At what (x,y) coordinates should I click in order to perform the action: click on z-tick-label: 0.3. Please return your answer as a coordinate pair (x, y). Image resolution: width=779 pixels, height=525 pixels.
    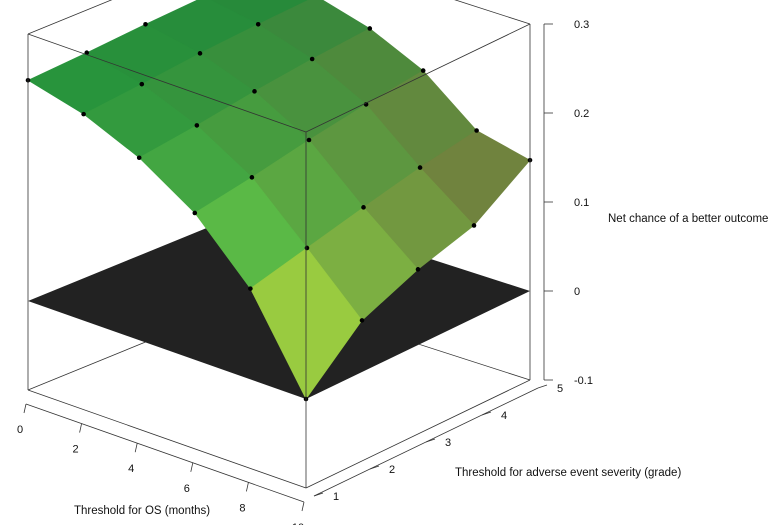
    Looking at the image, I should click on (581, 25).